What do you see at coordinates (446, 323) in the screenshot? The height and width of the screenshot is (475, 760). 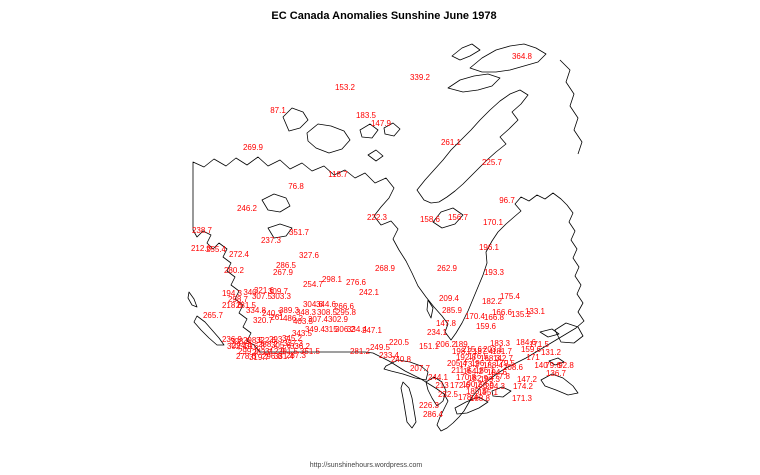 I see `data-label: 147.8` at bounding box center [446, 323].